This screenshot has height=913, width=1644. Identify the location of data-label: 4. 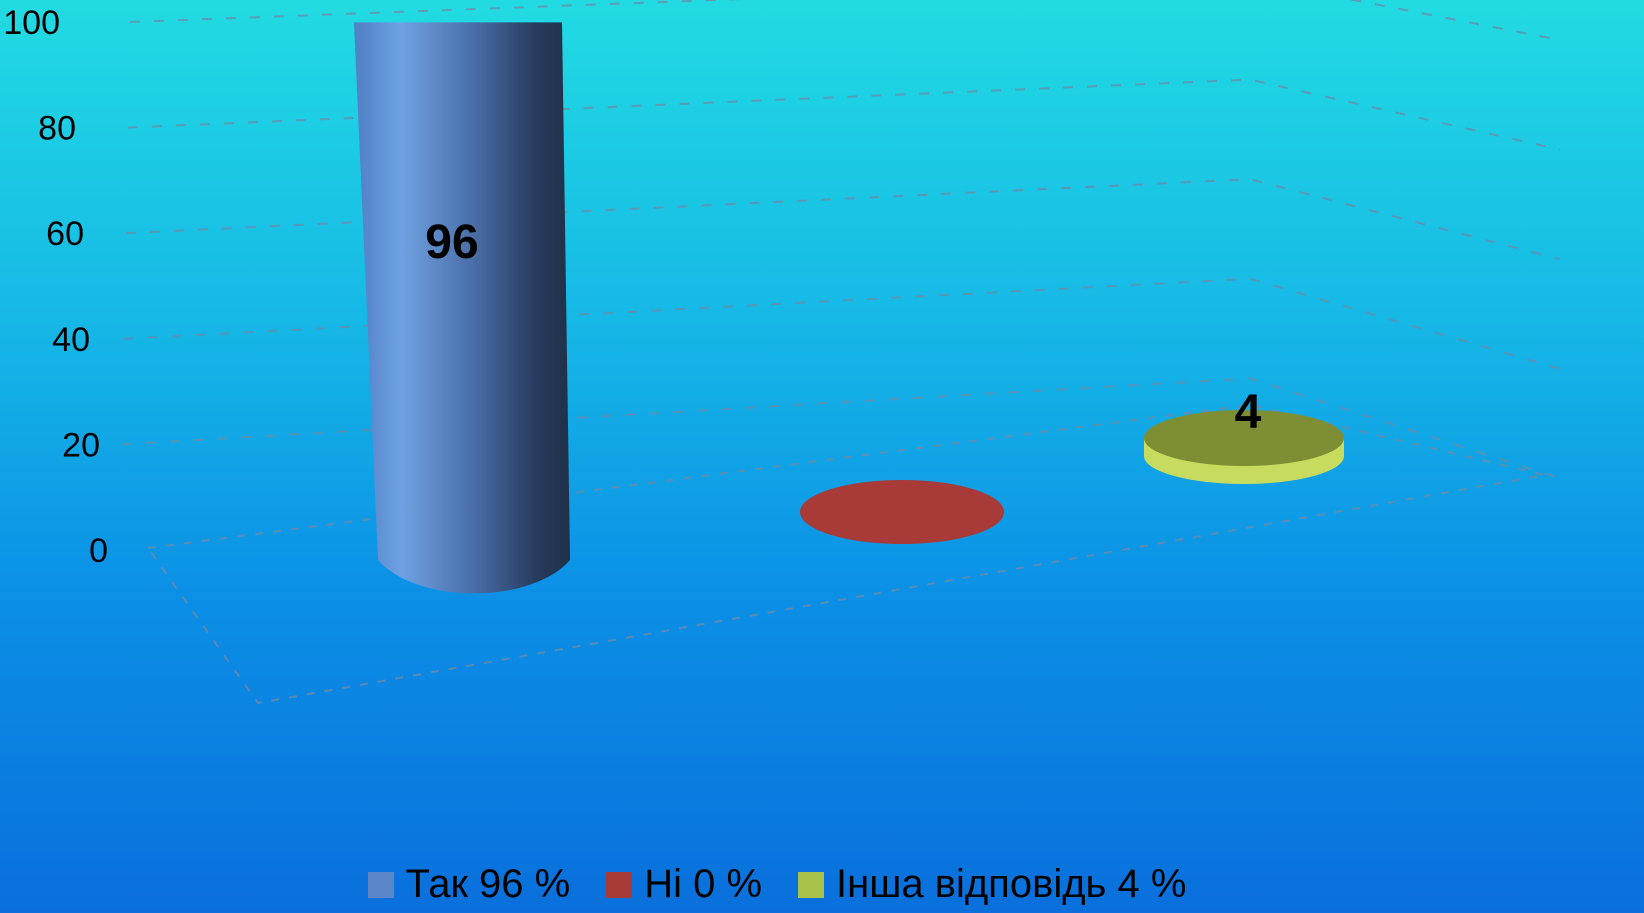
(1248, 412).